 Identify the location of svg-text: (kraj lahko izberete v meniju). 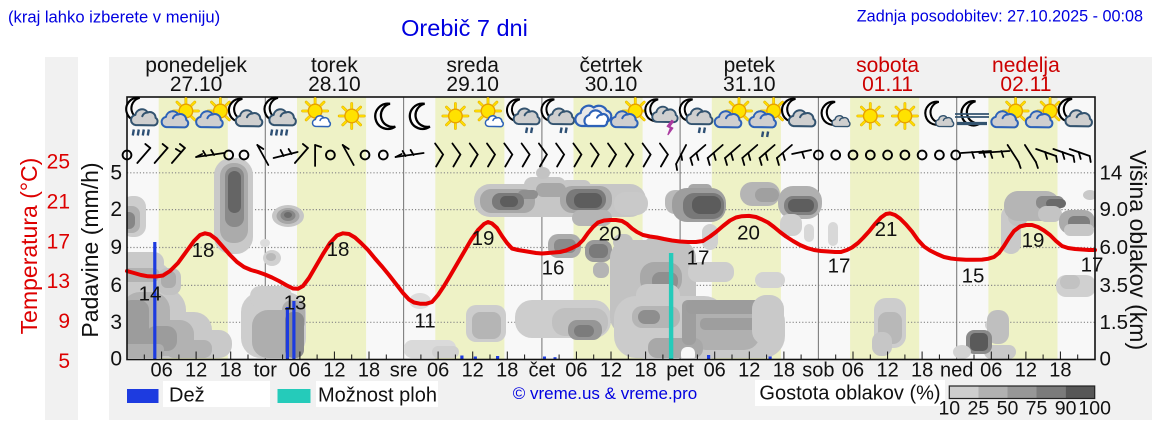
(114, 17).